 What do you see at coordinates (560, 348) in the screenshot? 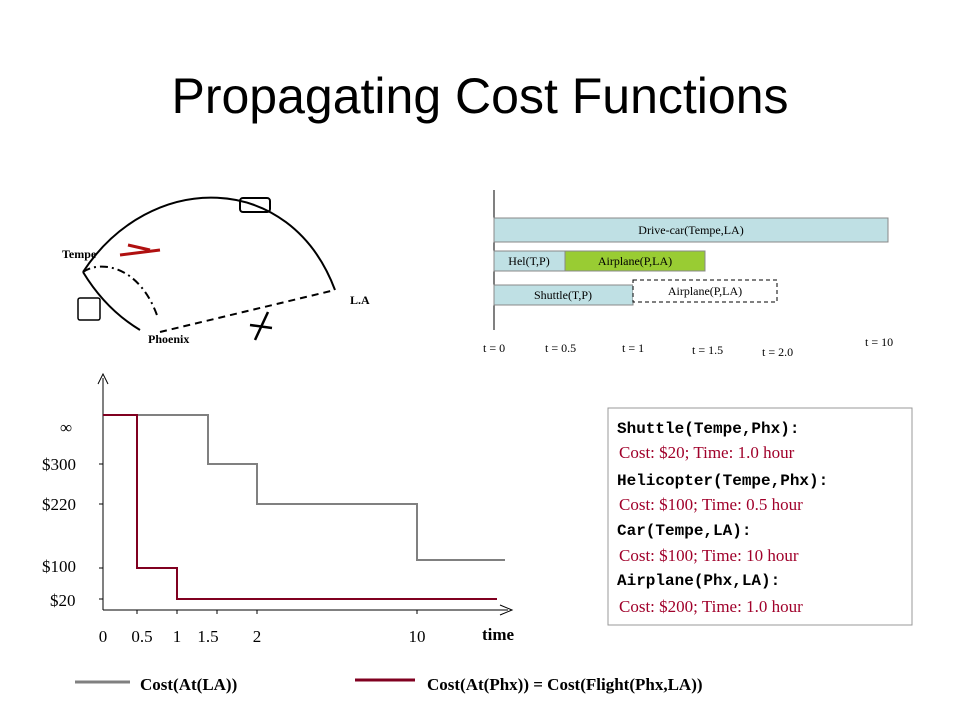
I see `time-label: t = 0.5` at bounding box center [560, 348].